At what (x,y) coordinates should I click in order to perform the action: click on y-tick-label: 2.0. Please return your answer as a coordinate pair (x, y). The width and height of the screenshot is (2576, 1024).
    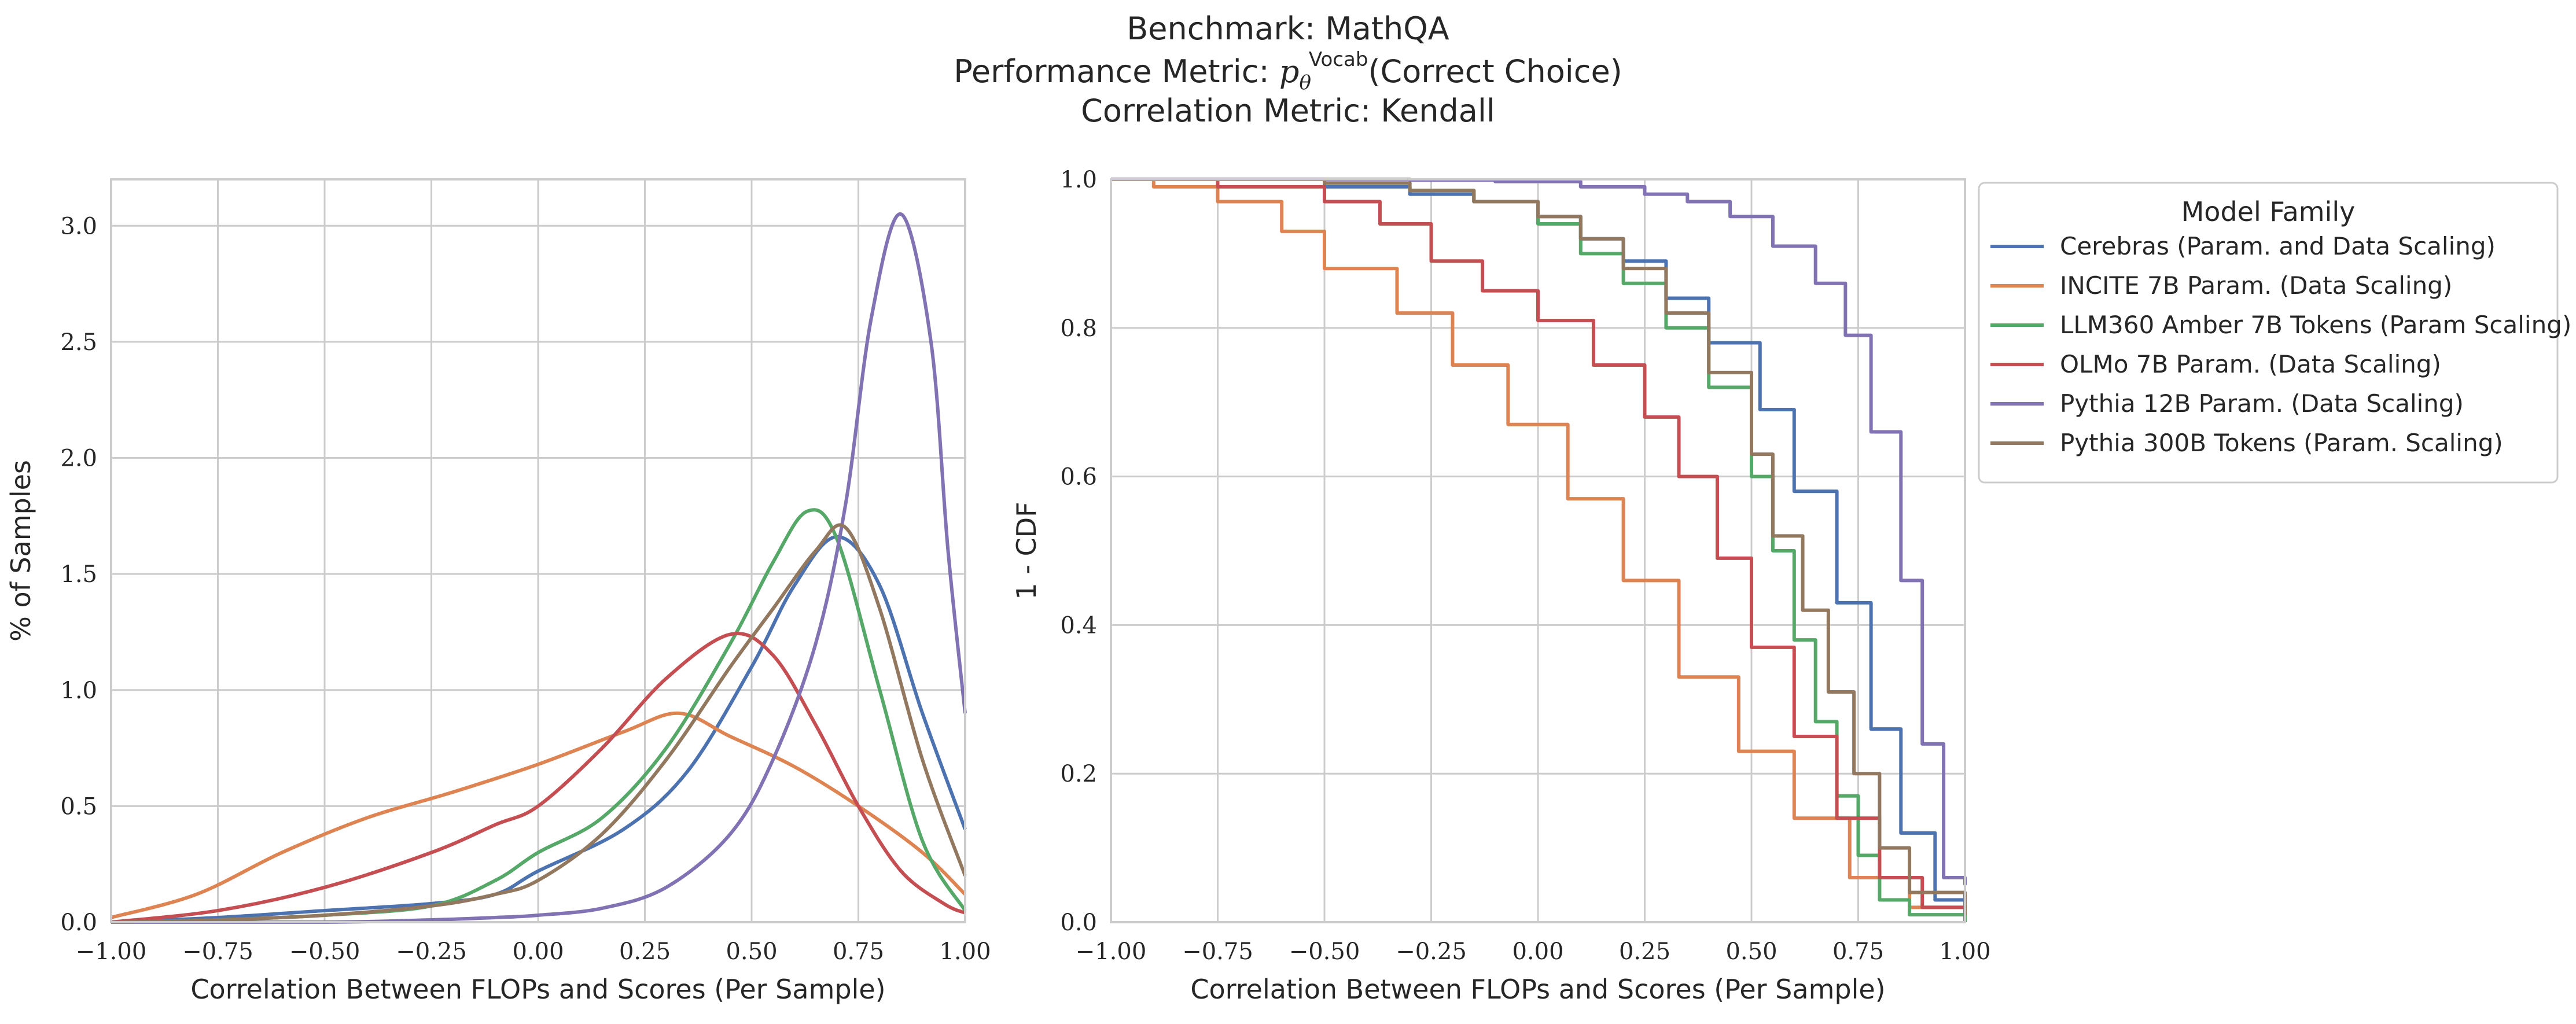
    Looking at the image, I should click on (78, 458).